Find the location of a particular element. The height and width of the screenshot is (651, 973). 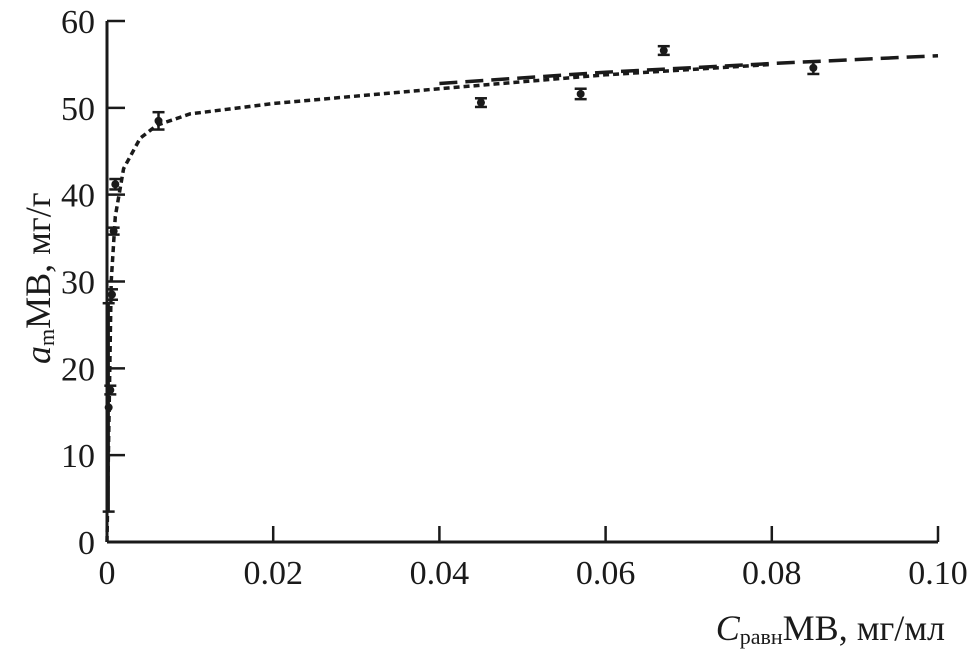

x-ticks: 0 0.02 0.04 0.06 0.08 0.10 is located at coordinates (533, 559).